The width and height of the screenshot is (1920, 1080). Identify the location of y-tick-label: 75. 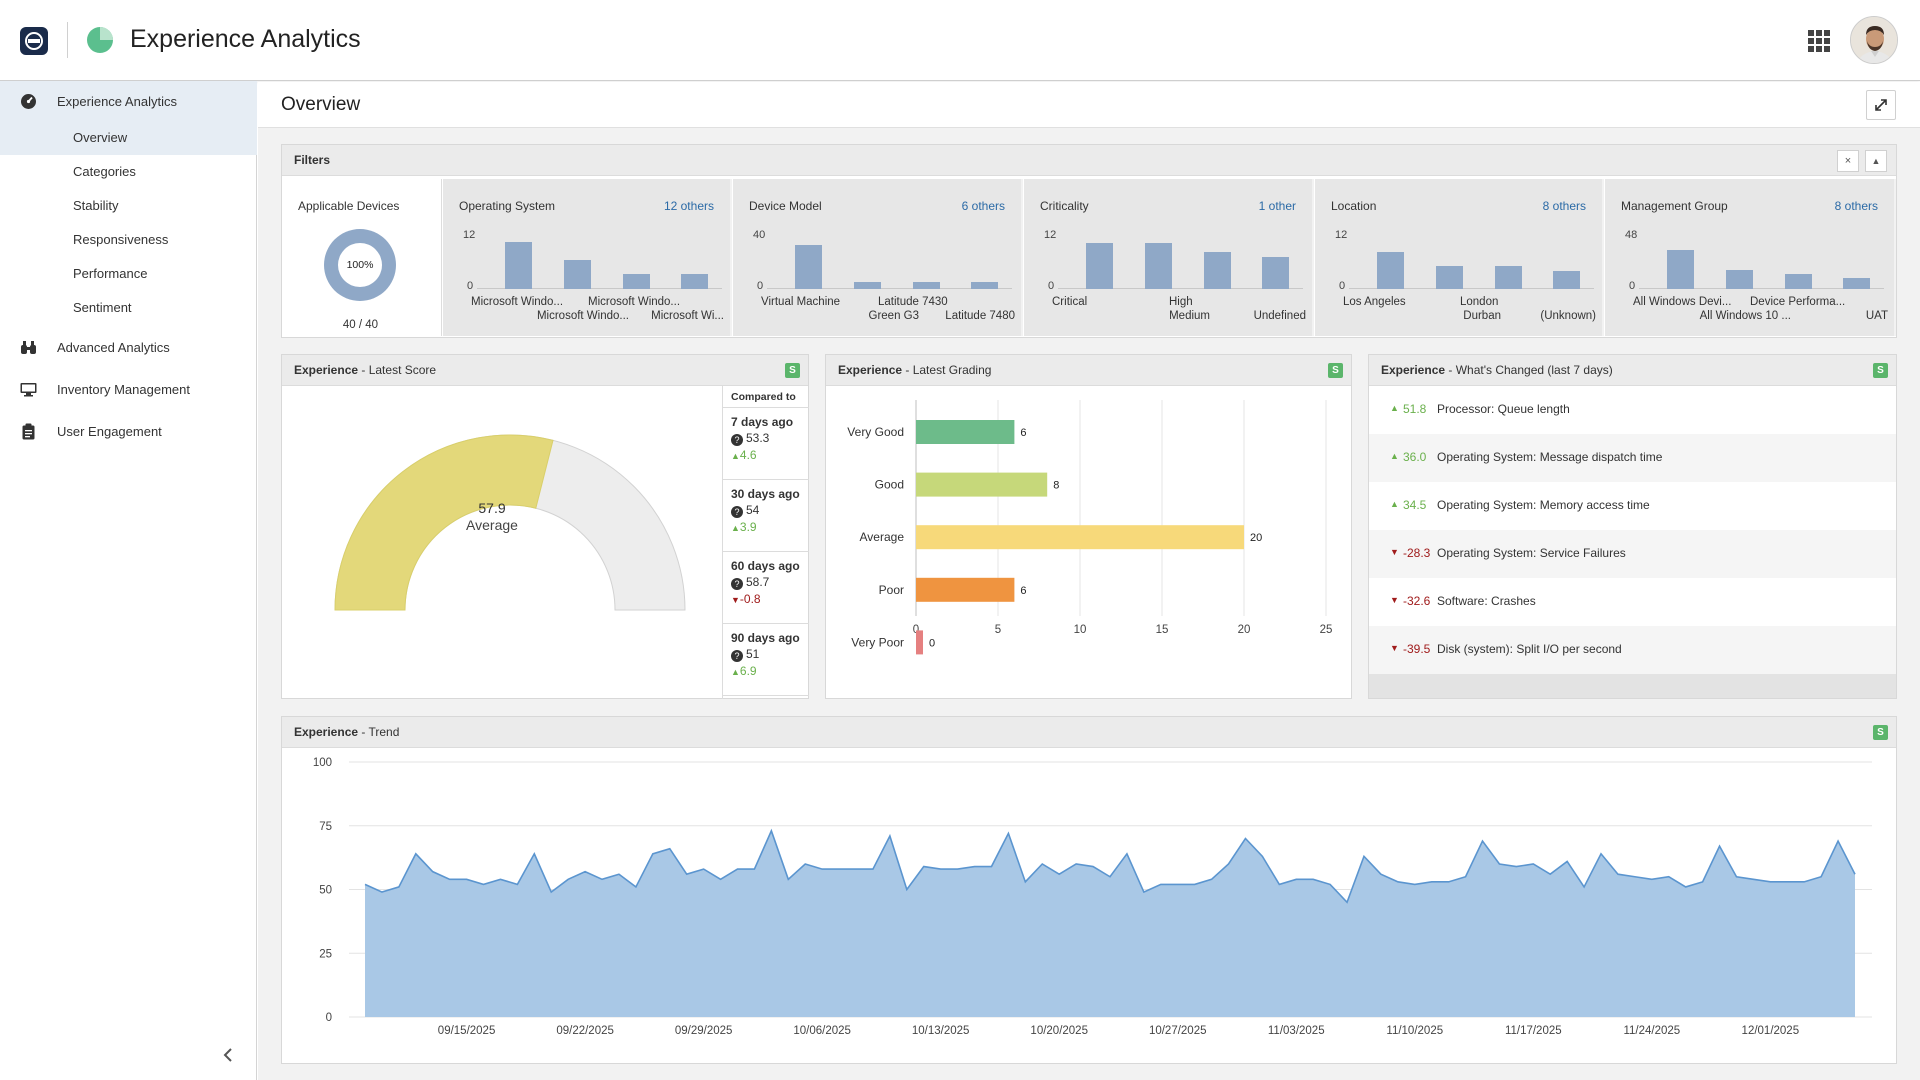
(325, 827).